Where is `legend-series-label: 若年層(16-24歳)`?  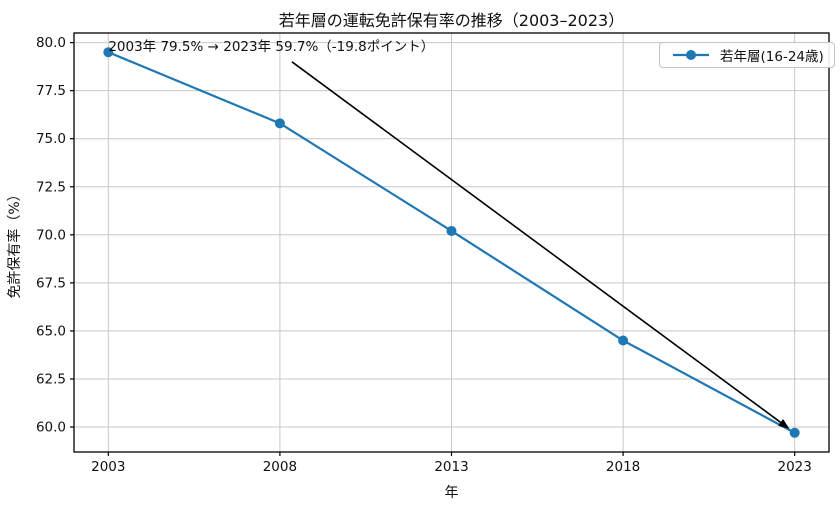
legend-series-label: 若年層(16-24歳) is located at coordinates (772, 57).